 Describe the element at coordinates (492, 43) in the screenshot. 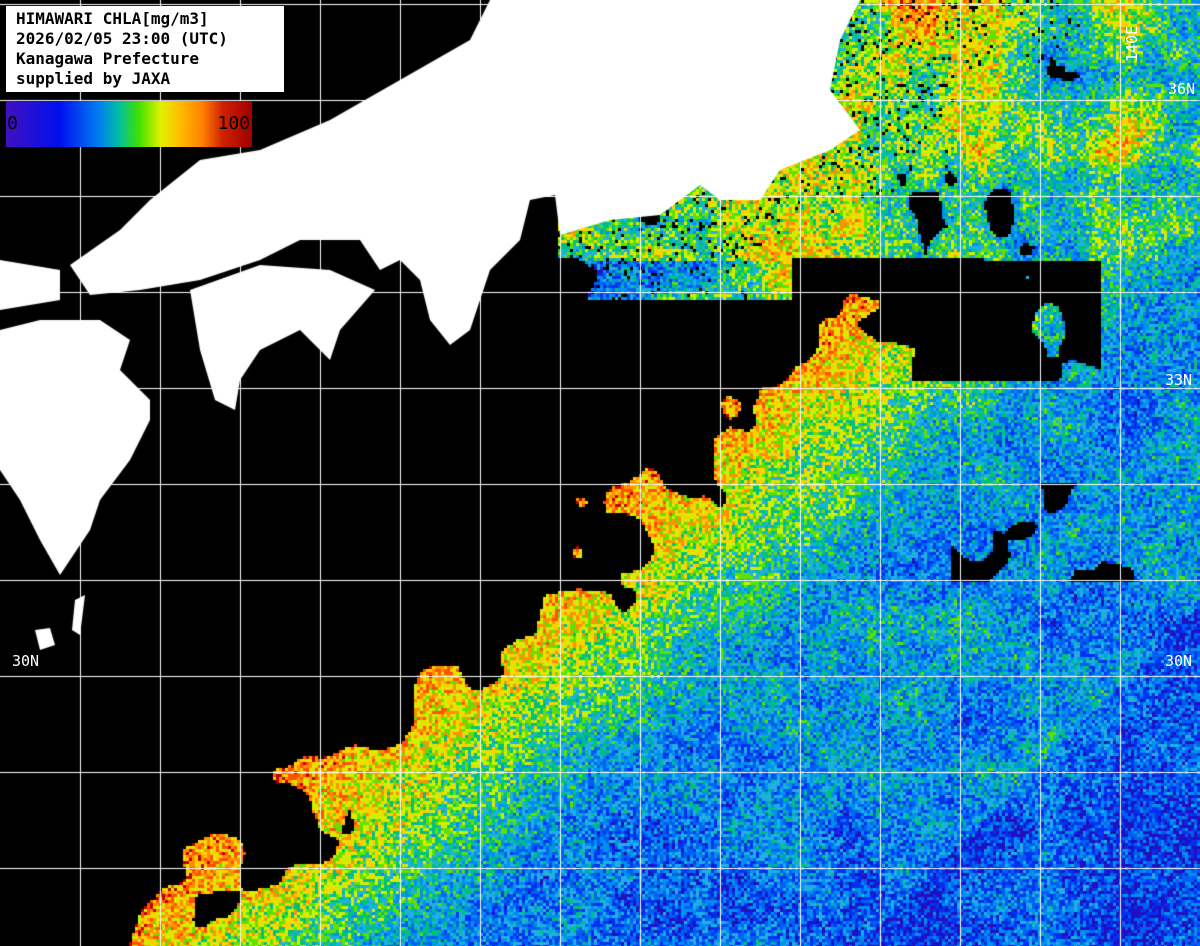

I see `lon-label-136e: 136E` at that location.